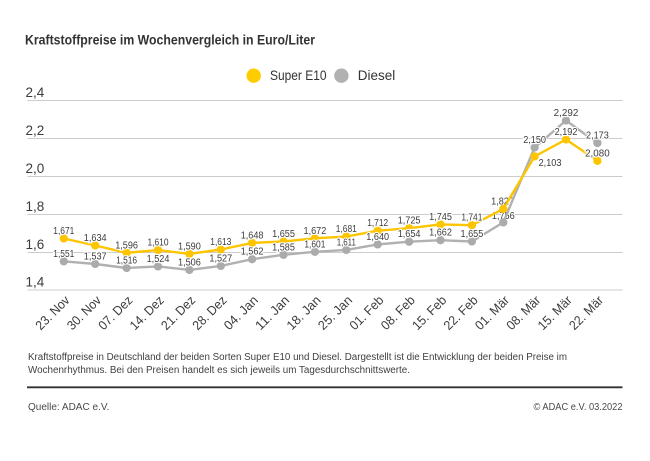 The image size is (650, 461). What do you see at coordinates (315, 231) in the screenshot?
I see `svg-text: 1,672` at bounding box center [315, 231].